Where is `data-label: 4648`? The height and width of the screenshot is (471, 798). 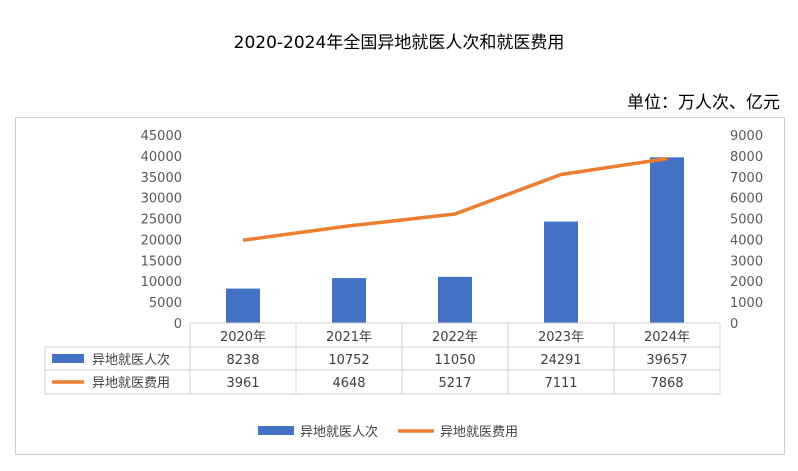 data-label: 4648 is located at coordinates (348, 383).